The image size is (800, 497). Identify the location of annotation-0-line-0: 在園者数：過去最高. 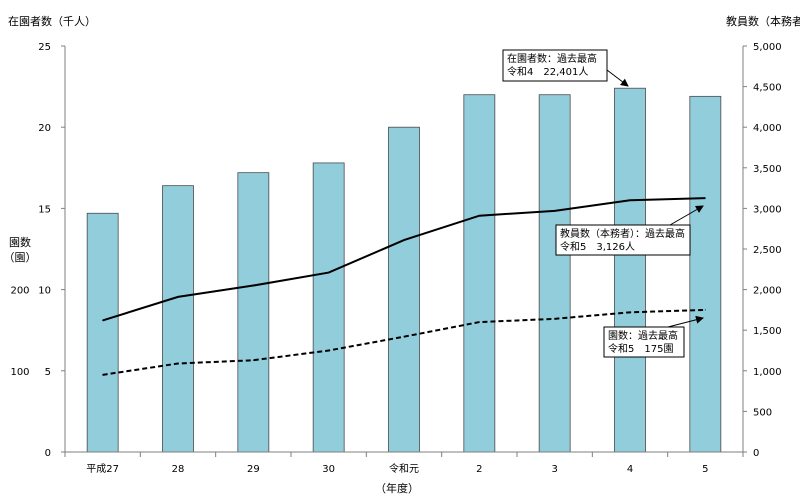
(552, 58).